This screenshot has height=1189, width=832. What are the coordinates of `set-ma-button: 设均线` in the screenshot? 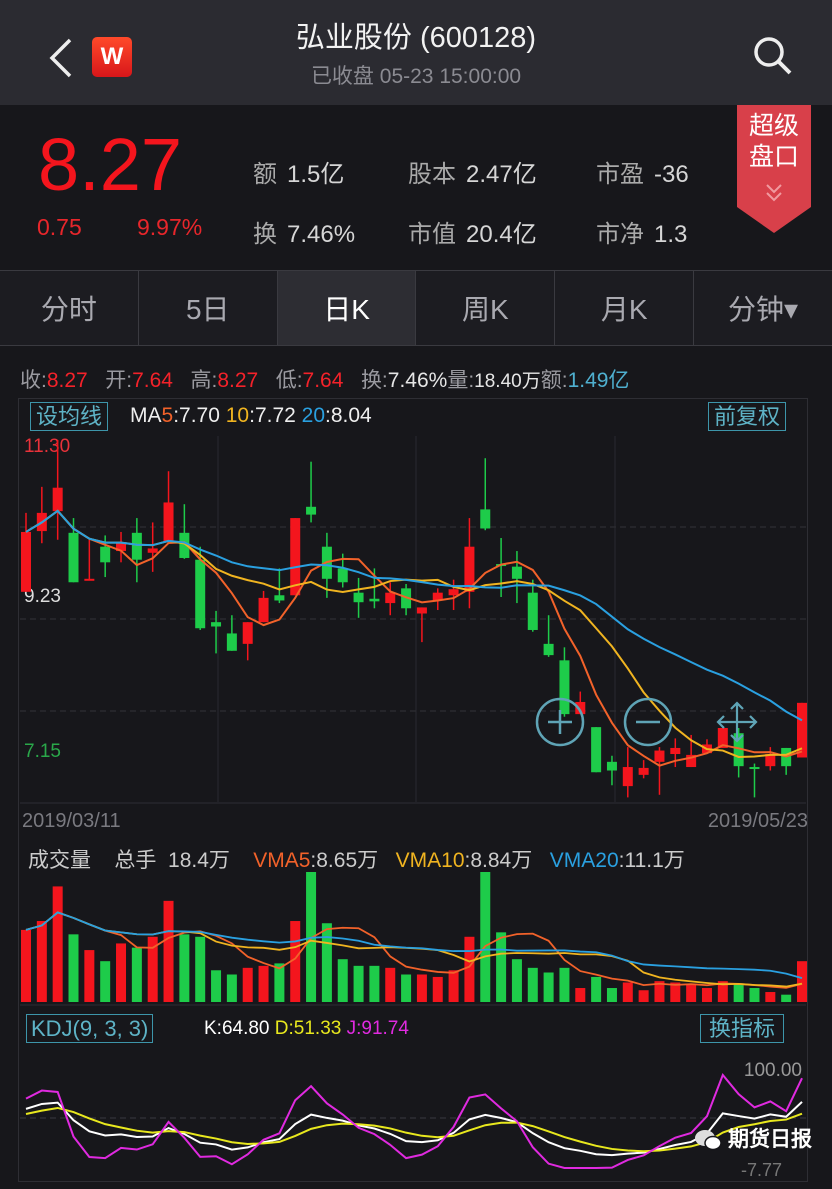 It's located at (69, 416).